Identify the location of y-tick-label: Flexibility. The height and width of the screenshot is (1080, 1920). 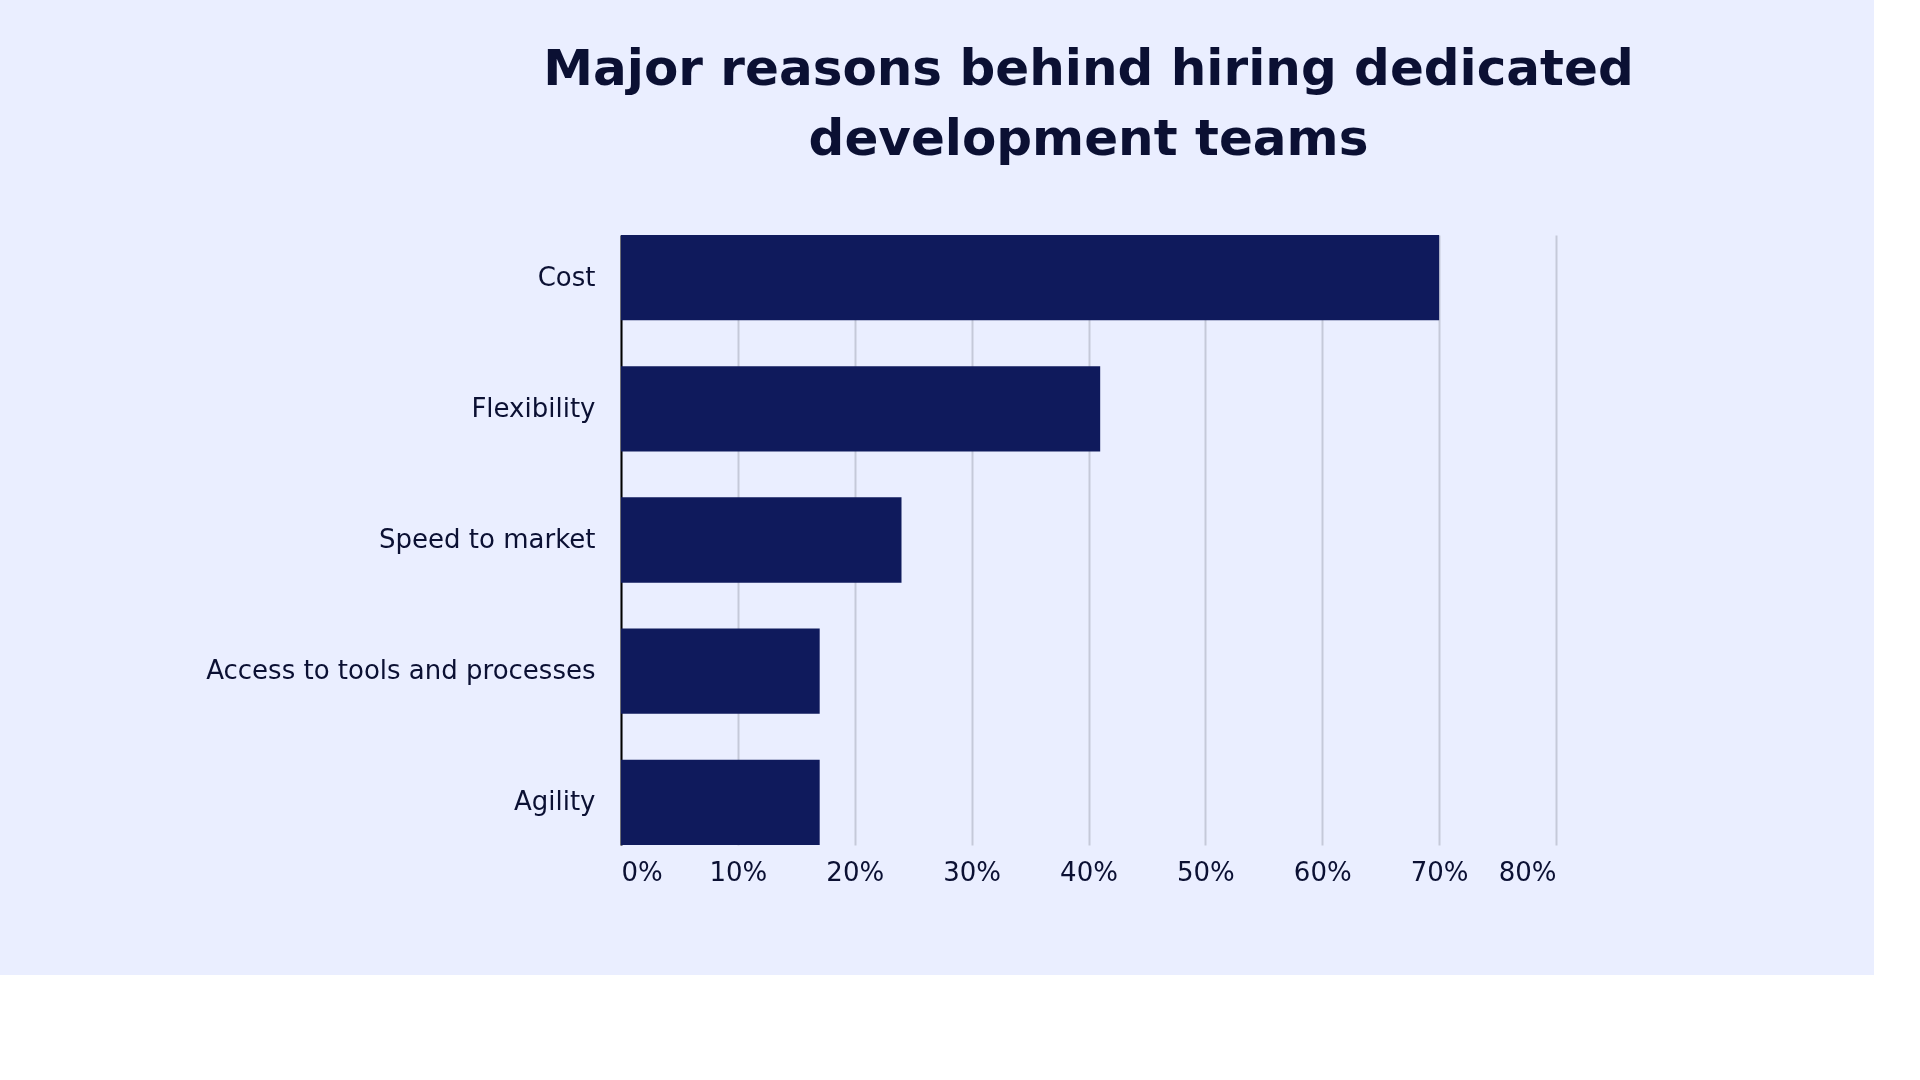
(533, 407).